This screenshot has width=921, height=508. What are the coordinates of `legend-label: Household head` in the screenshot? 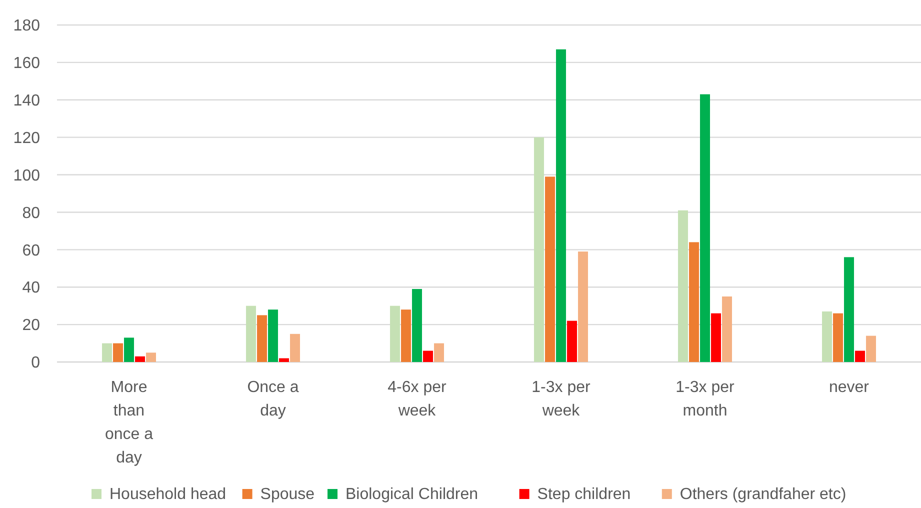 It's located at (168, 494).